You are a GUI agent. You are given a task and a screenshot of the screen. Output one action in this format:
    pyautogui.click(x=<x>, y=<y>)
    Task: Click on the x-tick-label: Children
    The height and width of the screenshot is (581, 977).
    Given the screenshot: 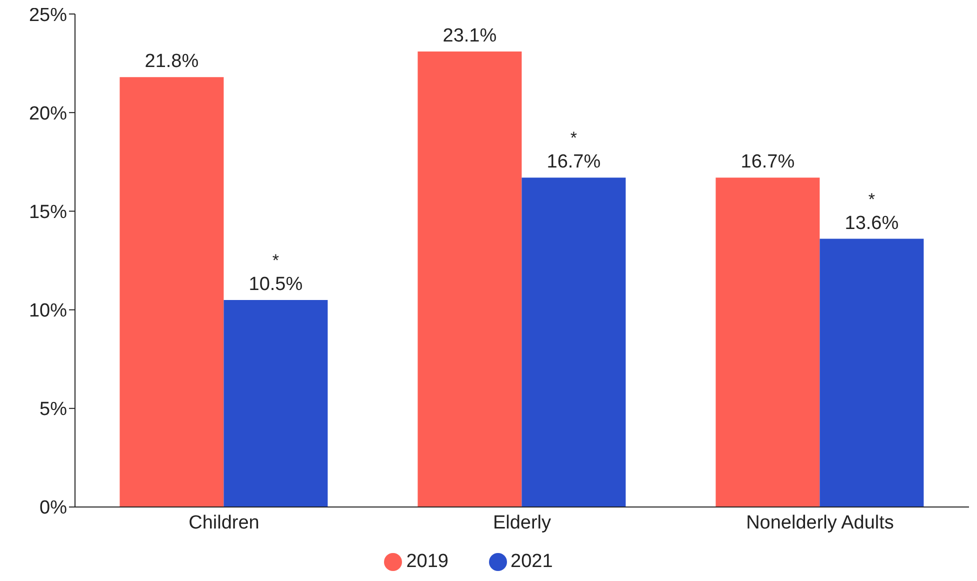 What is the action you would take?
    pyautogui.click(x=224, y=523)
    